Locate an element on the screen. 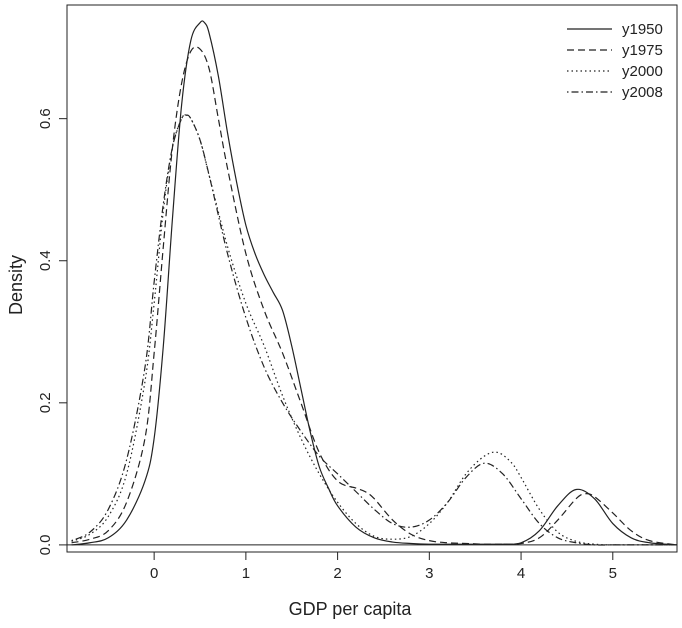 The width and height of the screenshot is (682, 628). legend-label-y2008: y2008 is located at coordinates (642, 92).